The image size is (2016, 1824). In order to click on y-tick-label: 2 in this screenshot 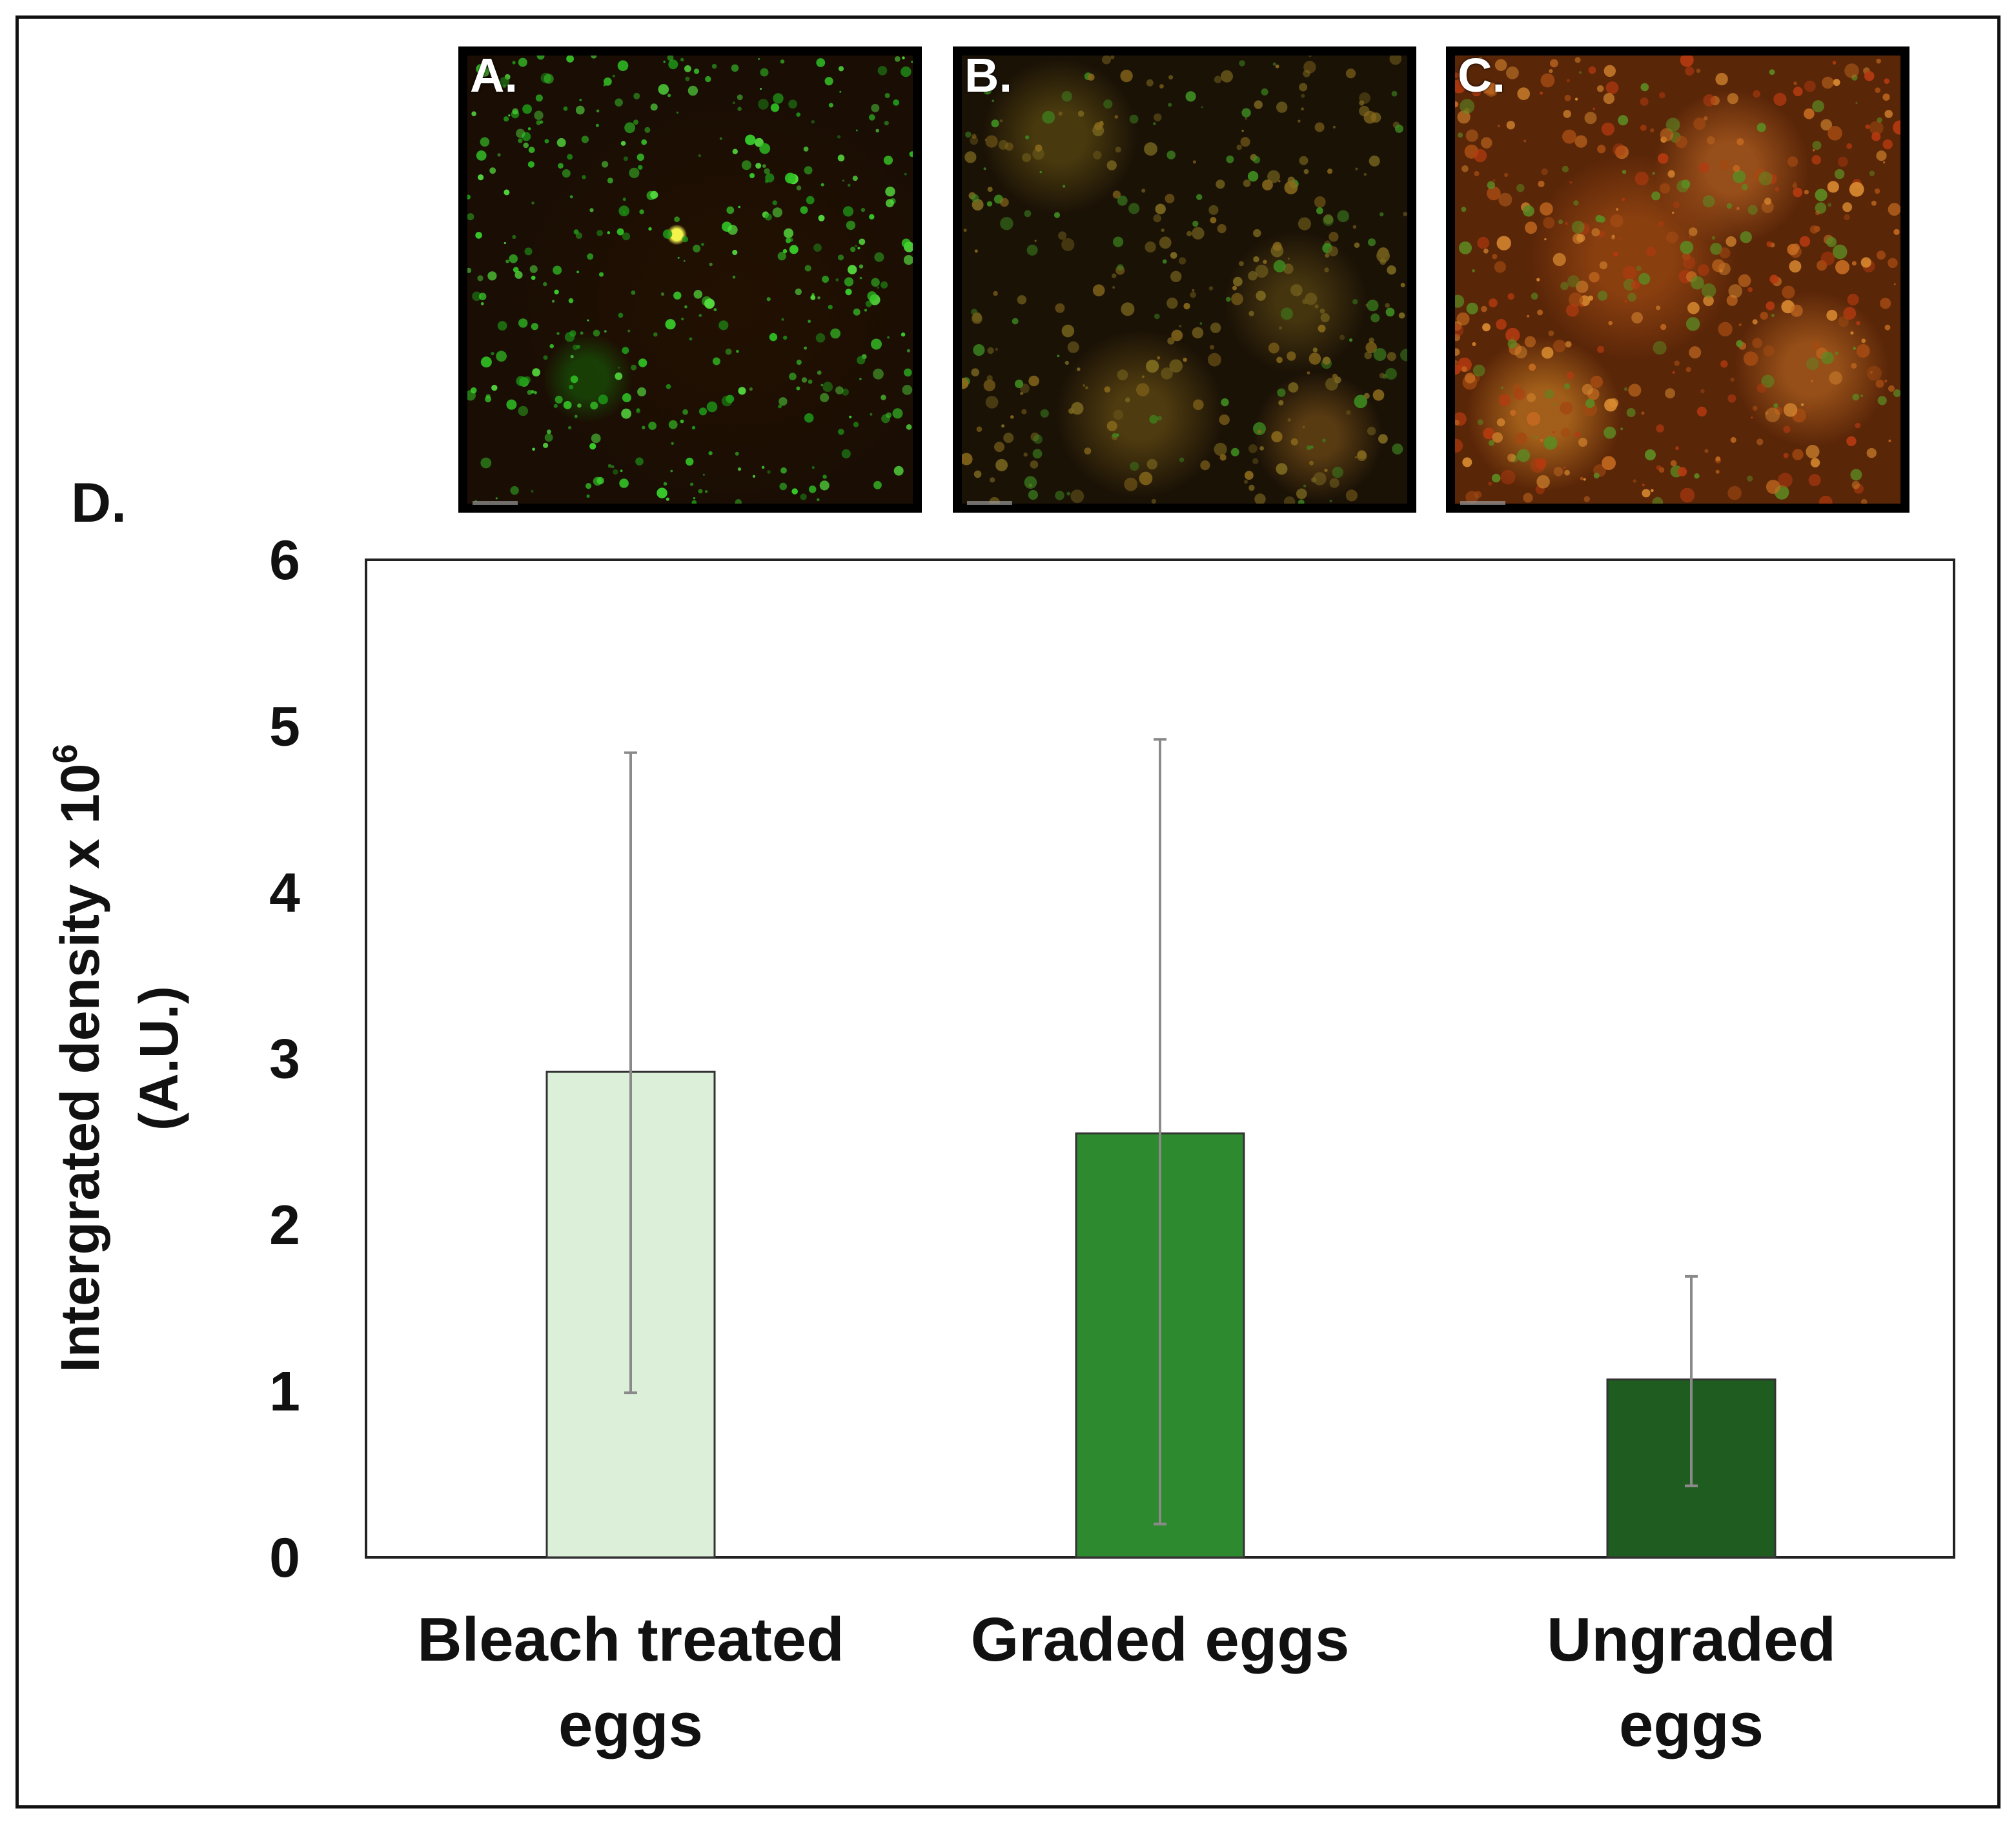, I will do `click(284, 1225)`.